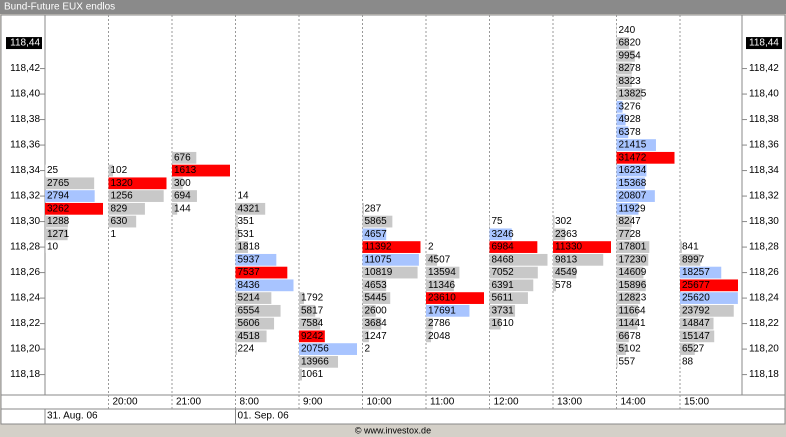  Describe the element at coordinates (315, 361) in the screenshot. I see `volume-label: 13966` at that location.